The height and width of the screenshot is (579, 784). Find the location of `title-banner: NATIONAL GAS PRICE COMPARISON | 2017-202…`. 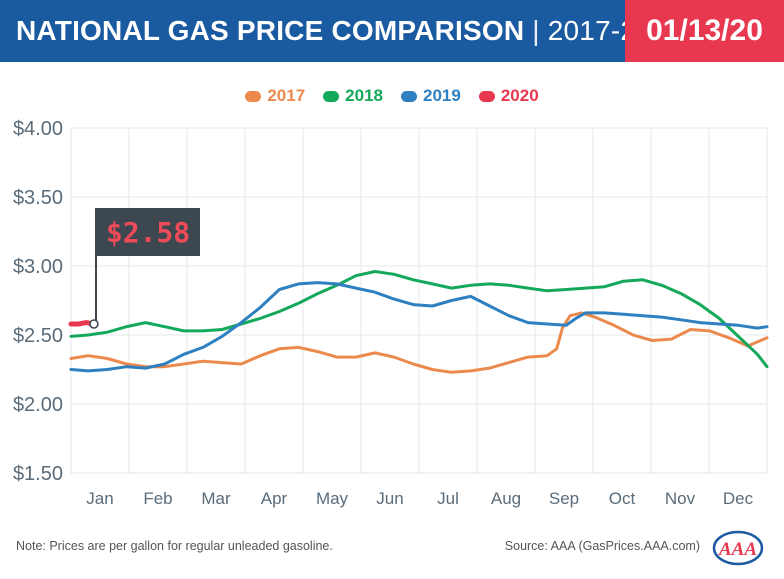

title-banner: NATIONAL GAS PRICE COMPARISON | 2017-202… is located at coordinates (341, 31).